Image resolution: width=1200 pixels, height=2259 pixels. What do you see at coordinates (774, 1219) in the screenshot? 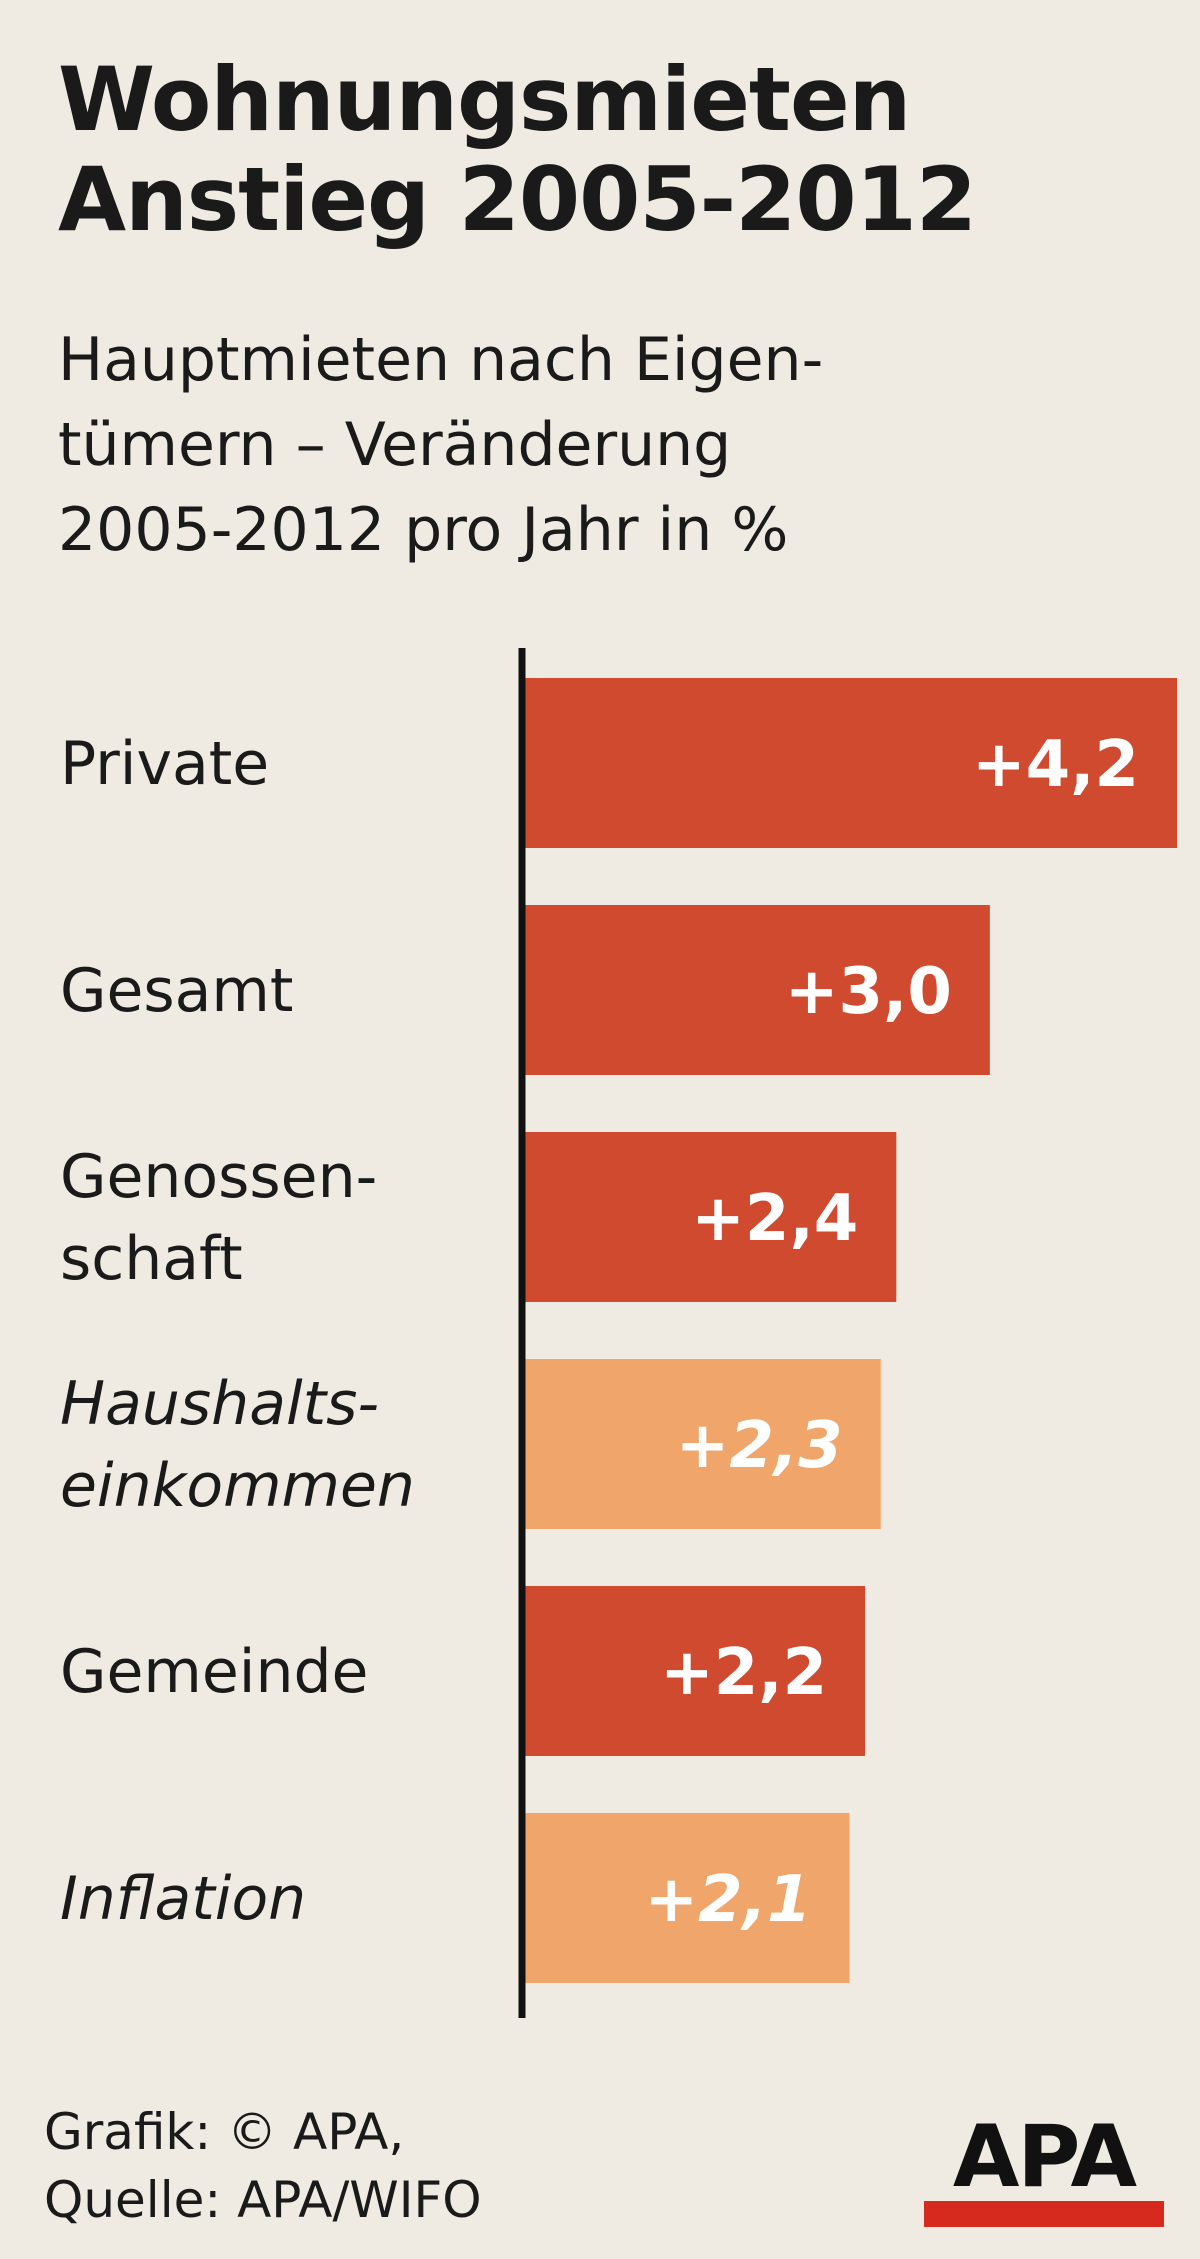
I see `value-label-2: +2,4` at bounding box center [774, 1219].